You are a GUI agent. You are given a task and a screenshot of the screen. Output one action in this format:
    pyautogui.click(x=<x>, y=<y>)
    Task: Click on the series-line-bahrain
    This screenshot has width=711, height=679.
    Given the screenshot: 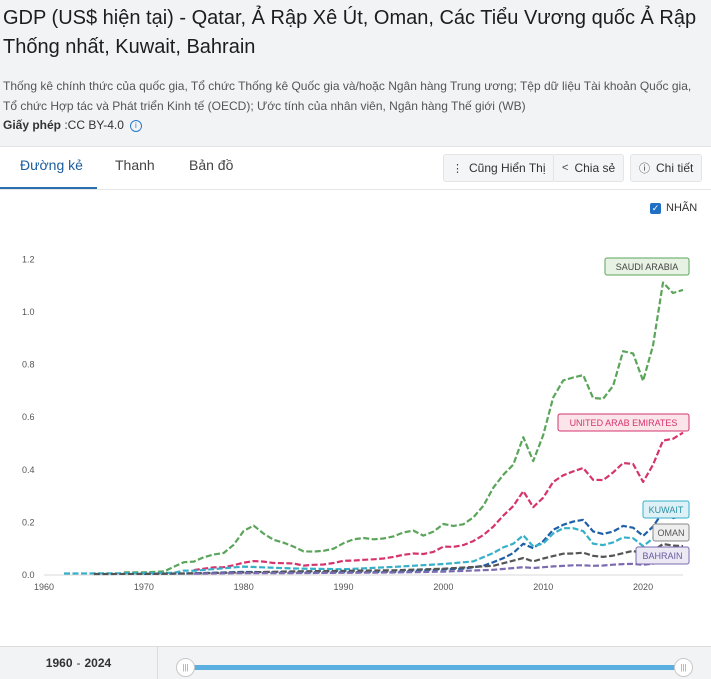 What is the action you would take?
    pyautogui.click(x=438, y=567)
    